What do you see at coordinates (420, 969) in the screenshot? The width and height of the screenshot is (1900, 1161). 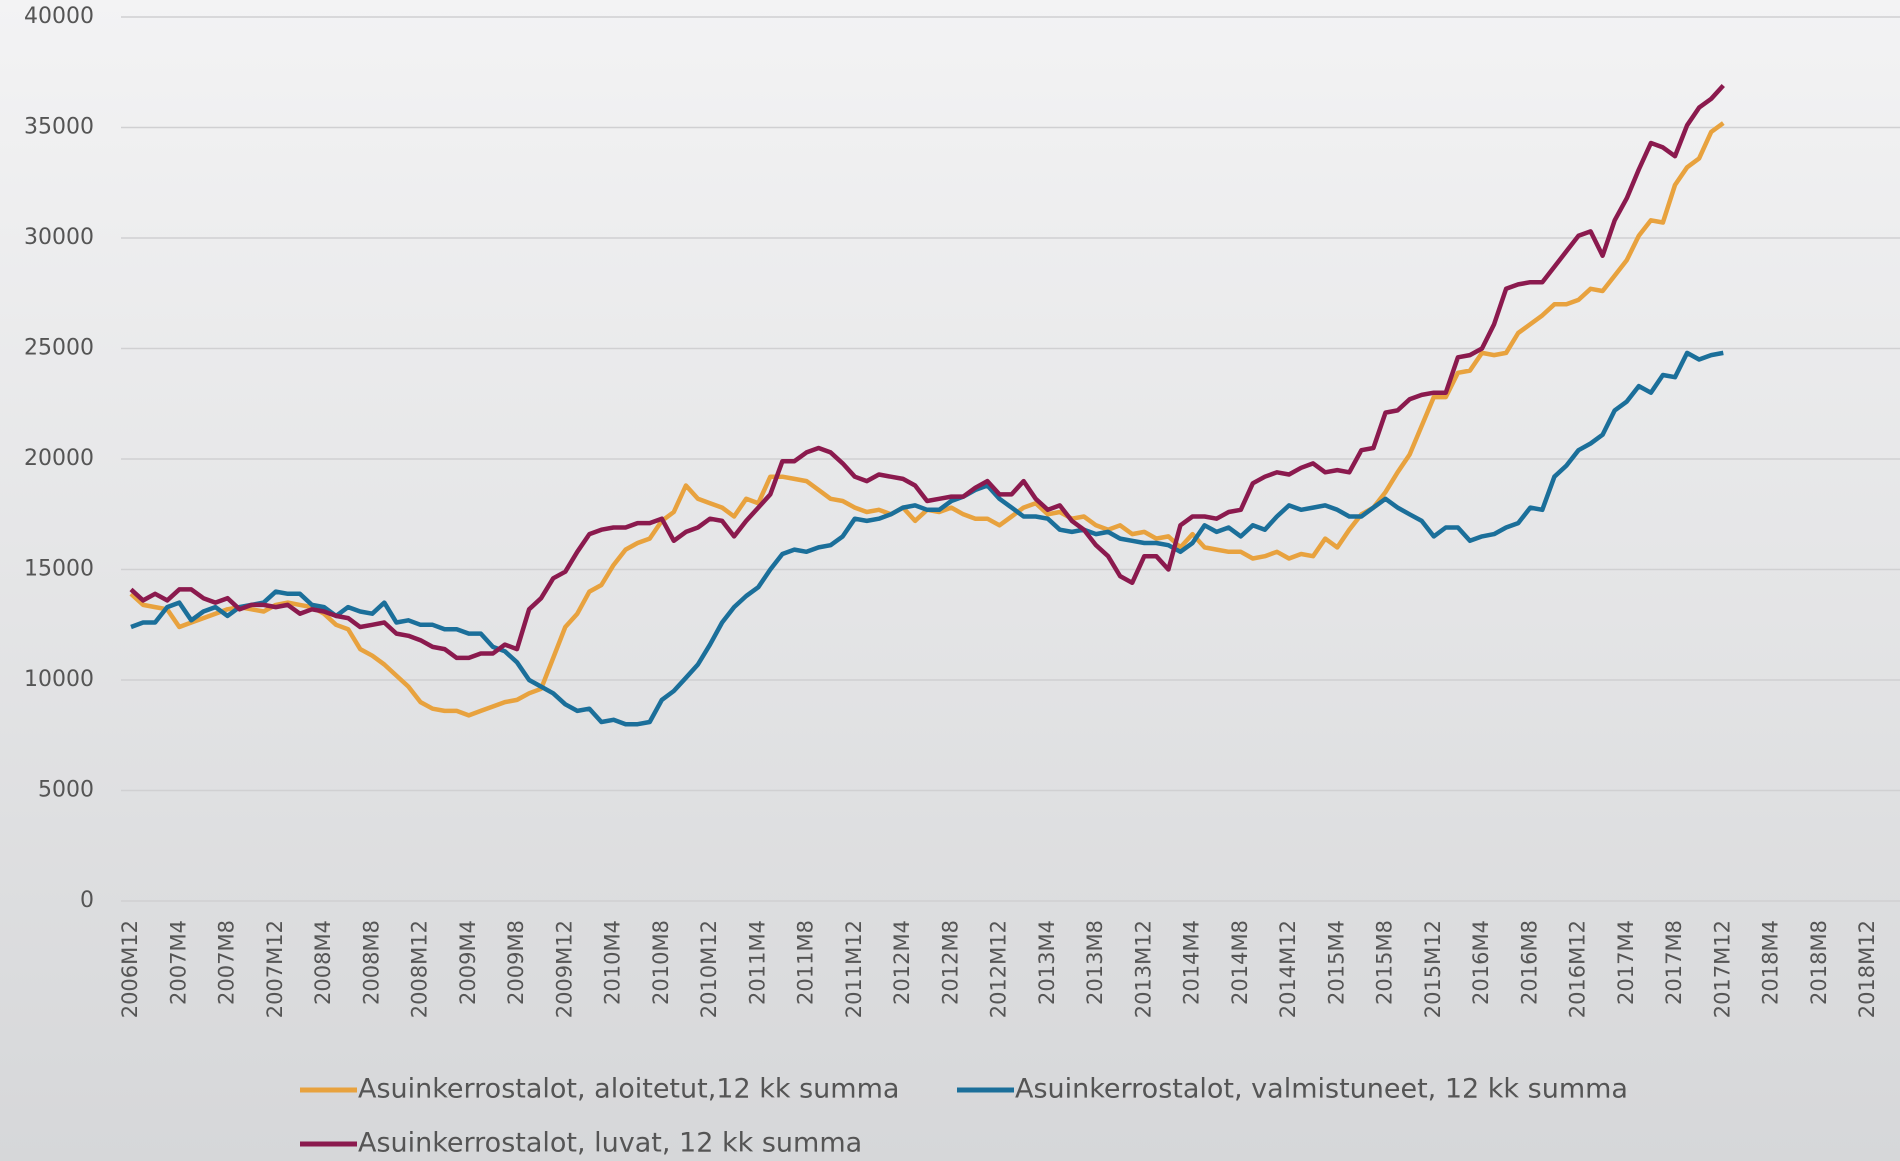 I see `x-tick-label: 2008M12` at bounding box center [420, 969].